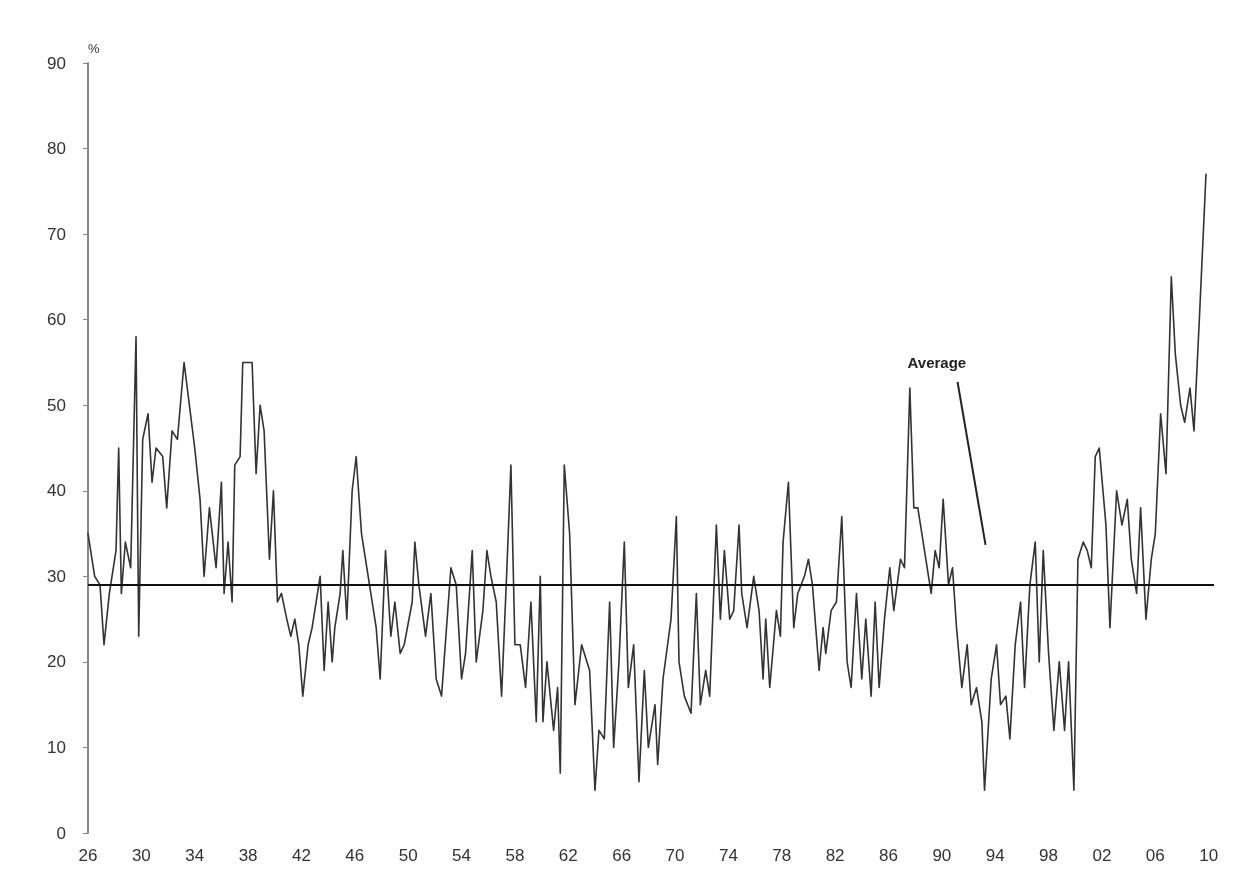  I want to click on x-tick-label: 42, so click(301, 855).